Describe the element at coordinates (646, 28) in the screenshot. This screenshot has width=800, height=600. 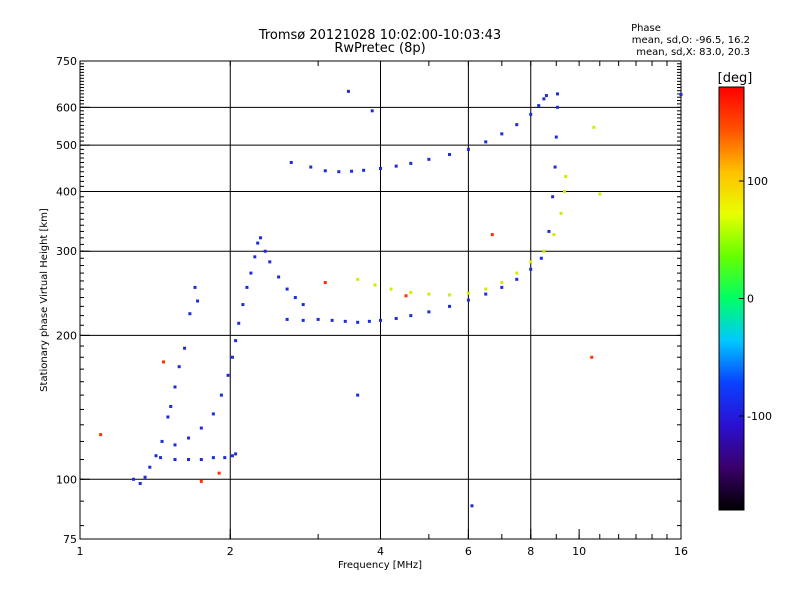
I see `phase-stats-heading: Phase` at that location.